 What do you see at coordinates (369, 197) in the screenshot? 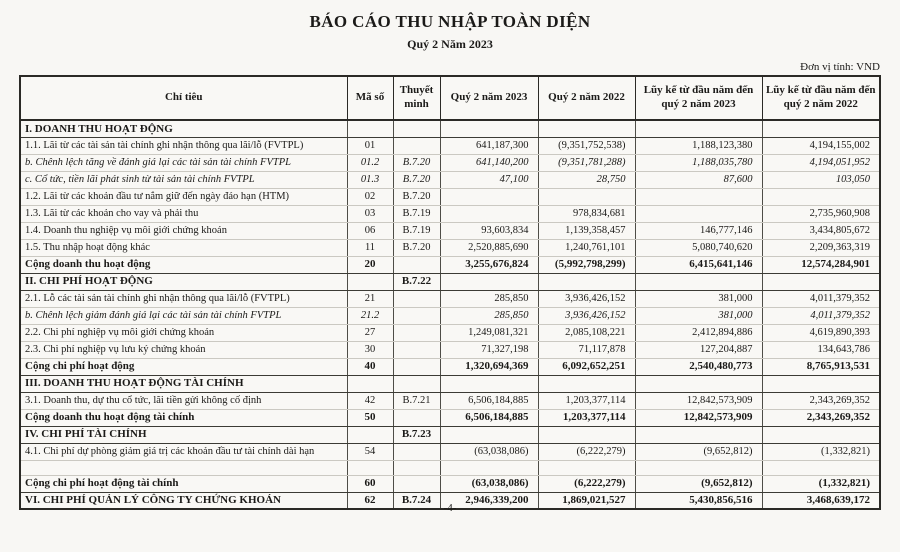
I see `ma-so-cell: 02` at bounding box center [369, 197].